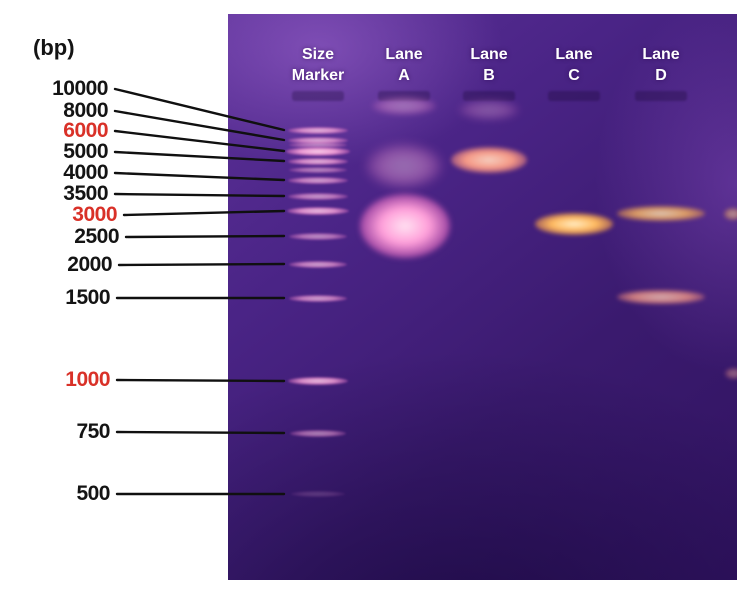 The height and width of the screenshot is (598, 740). What do you see at coordinates (87, 379) in the screenshot?
I see `marker-label-1000: 1000` at bounding box center [87, 379].